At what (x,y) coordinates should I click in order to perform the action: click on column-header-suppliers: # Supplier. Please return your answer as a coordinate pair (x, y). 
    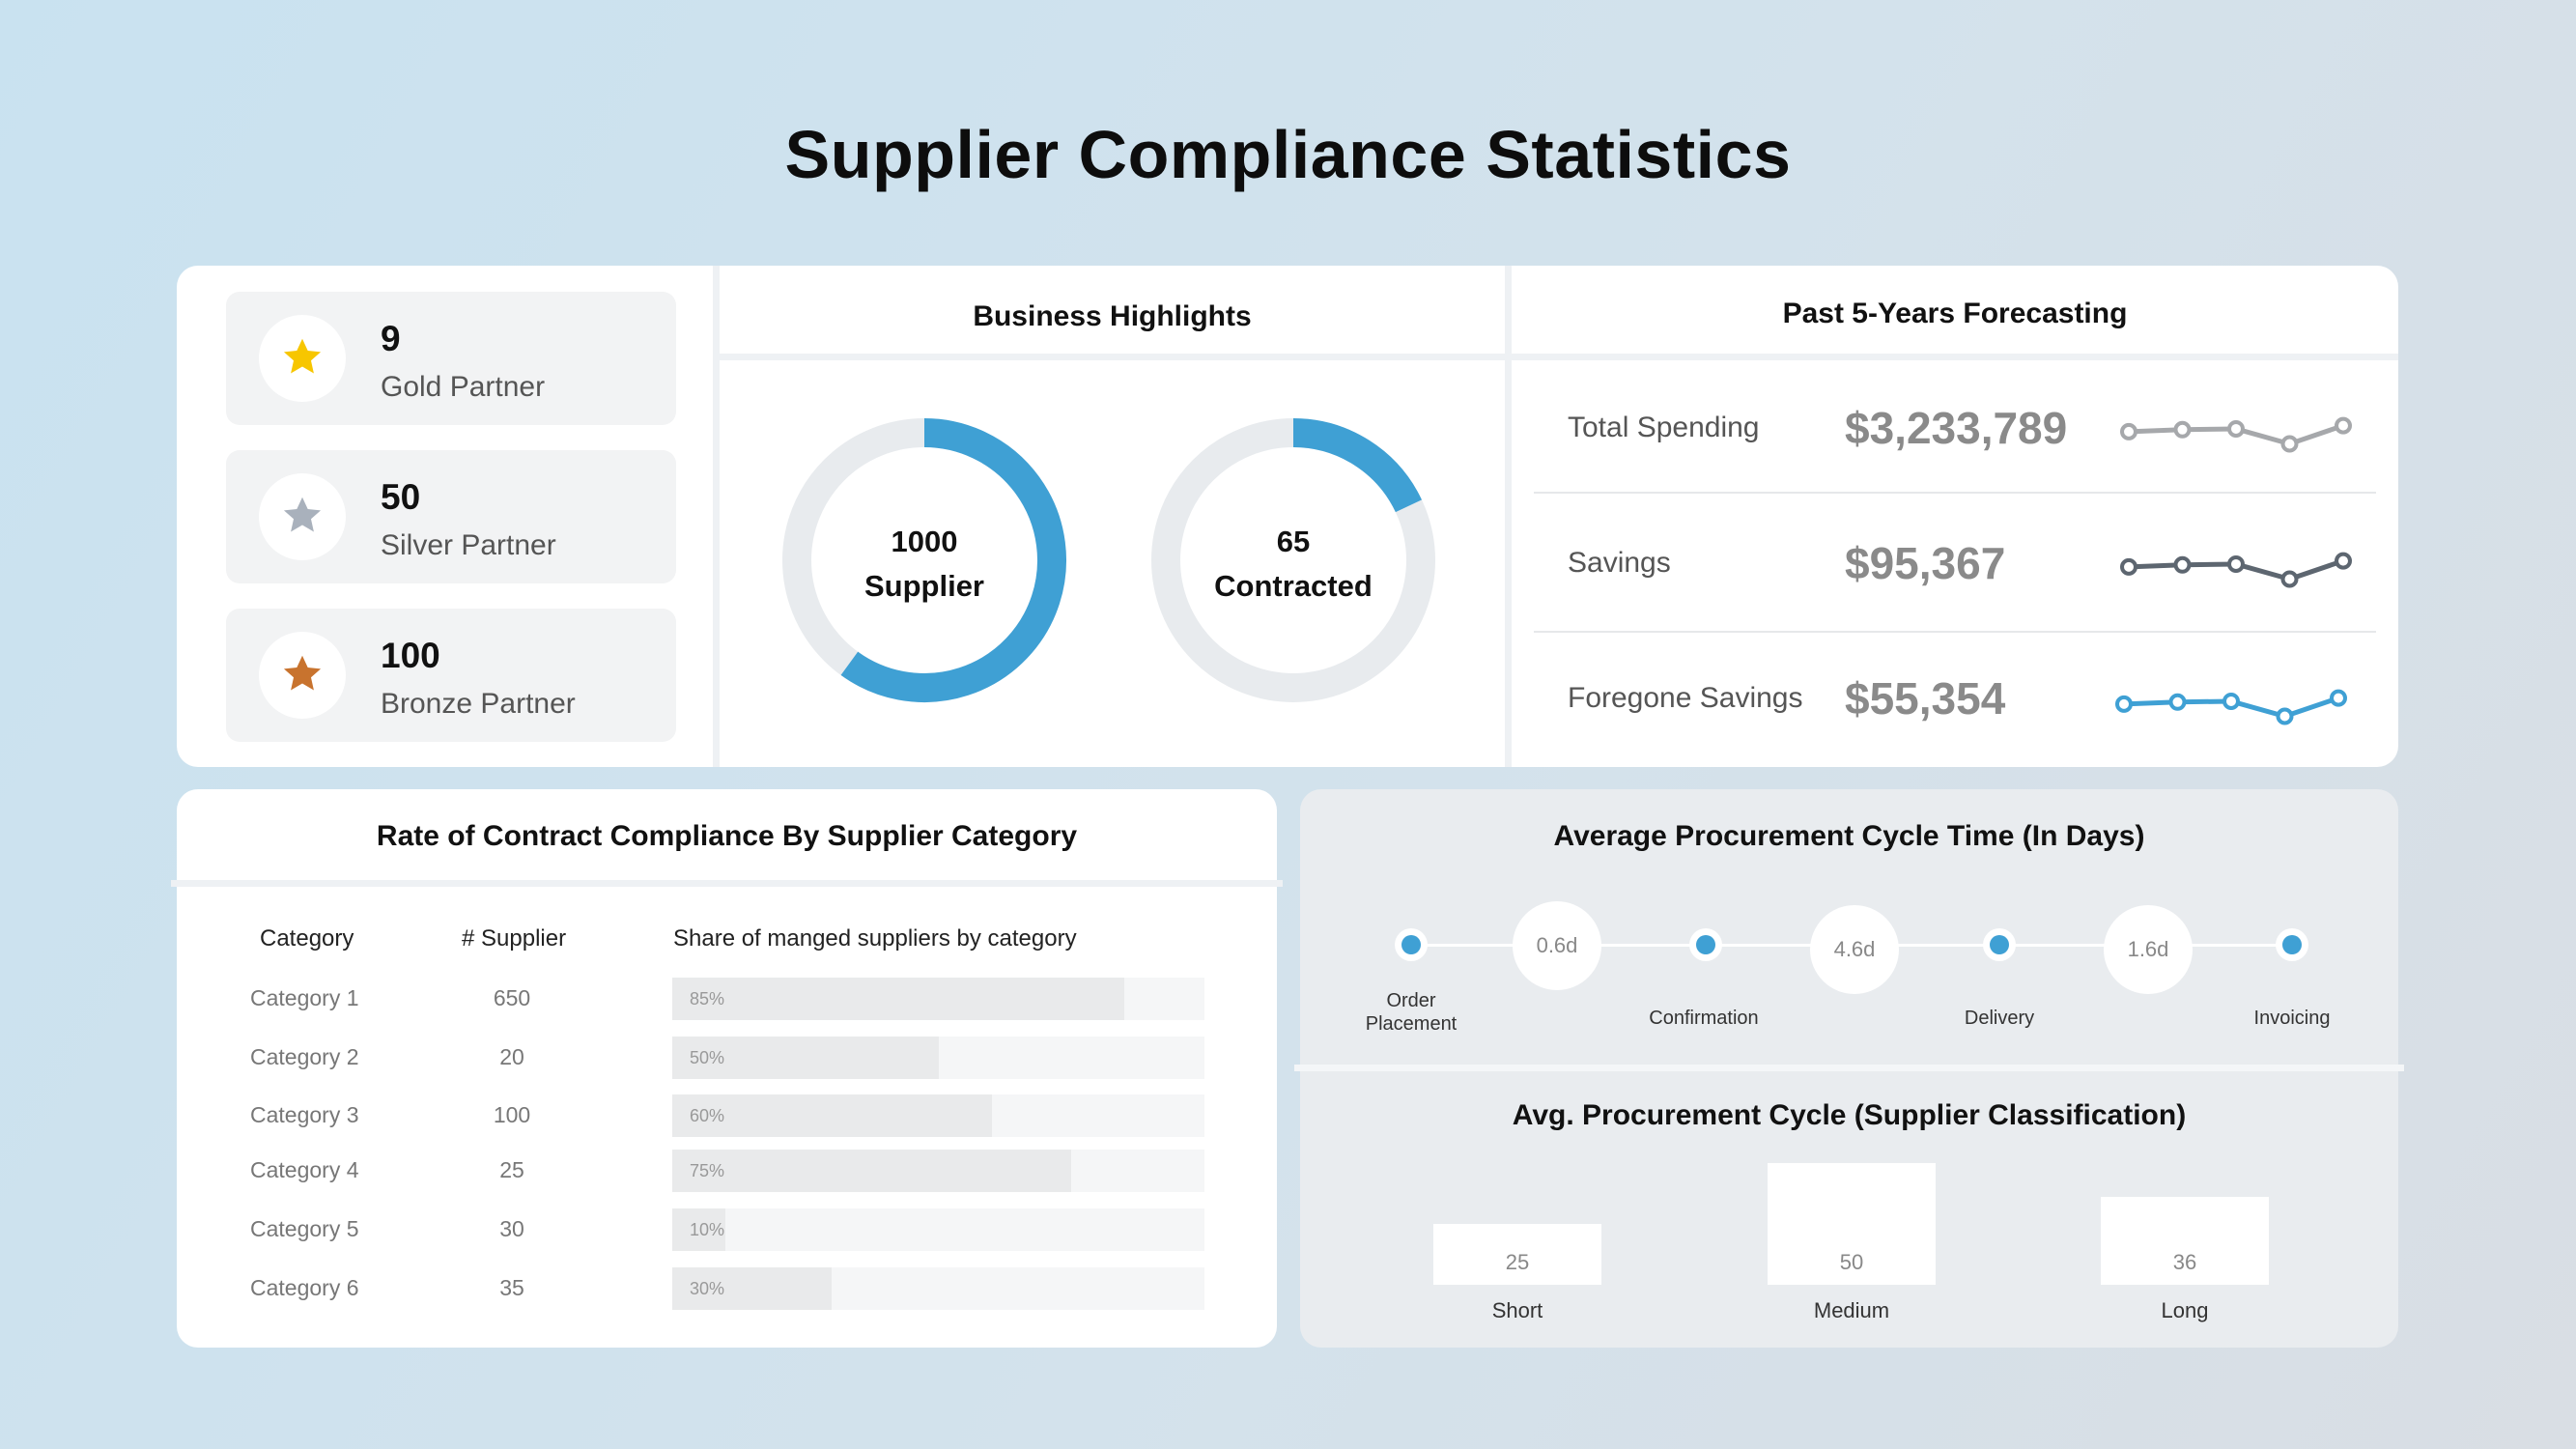
    Looking at the image, I should click on (514, 938).